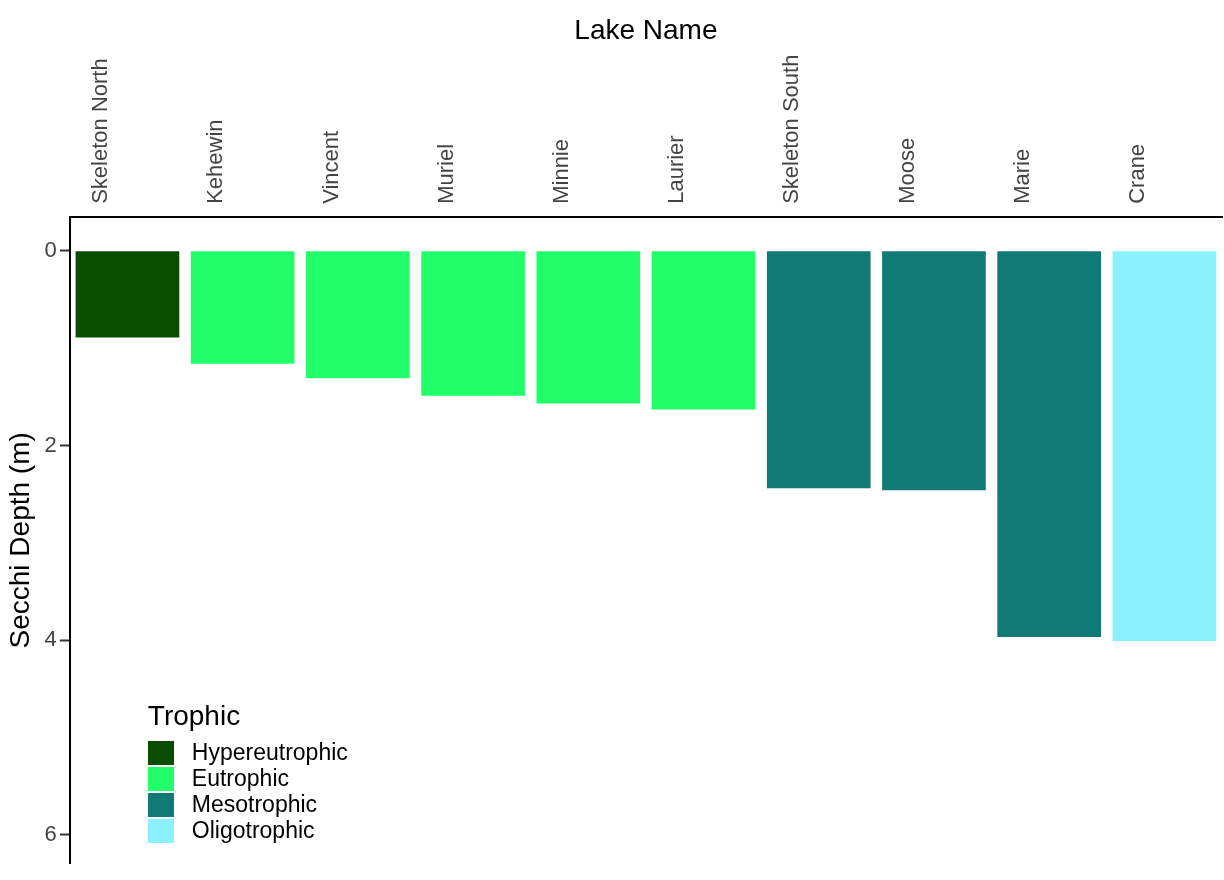 The height and width of the screenshot is (880, 1224). Describe the element at coordinates (253, 831) in the screenshot. I see `legend-label: Oligotrophic` at that location.